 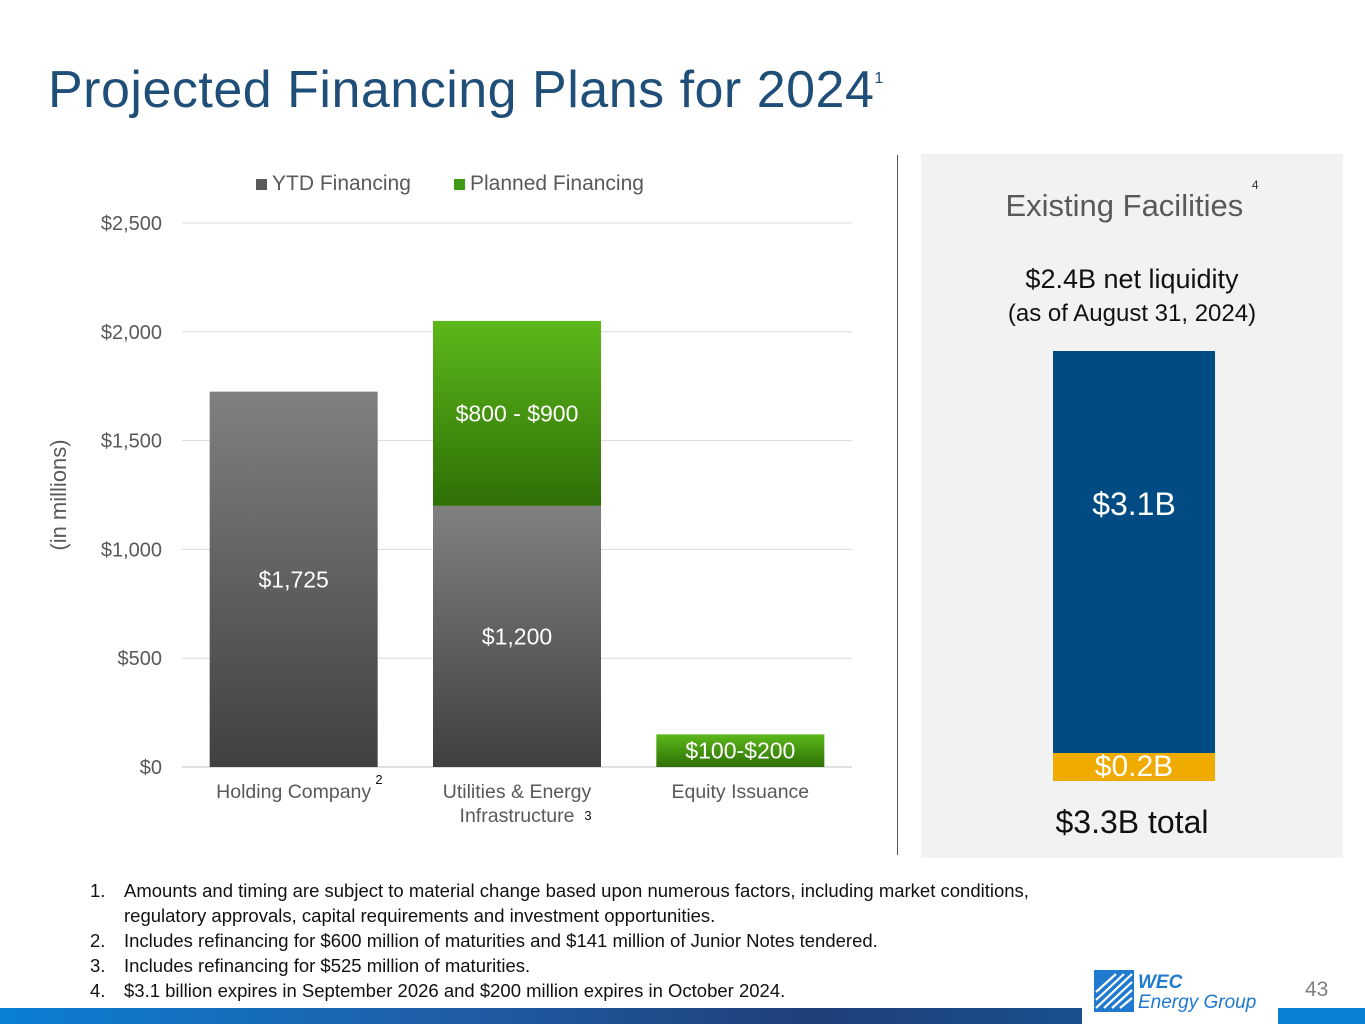 What do you see at coordinates (461, 90) in the screenshot?
I see `page-title-text: Projected Financing Plans for 2024` at bounding box center [461, 90].